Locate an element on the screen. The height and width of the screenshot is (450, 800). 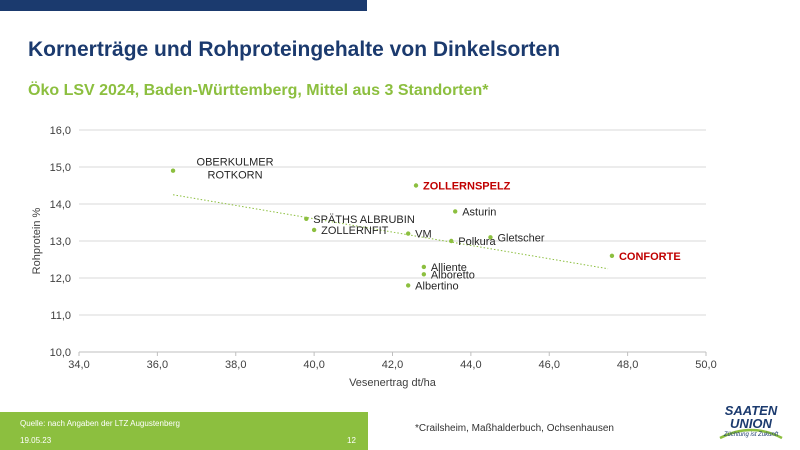
data-point-label: Polkura is located at coordinates (477, 242).